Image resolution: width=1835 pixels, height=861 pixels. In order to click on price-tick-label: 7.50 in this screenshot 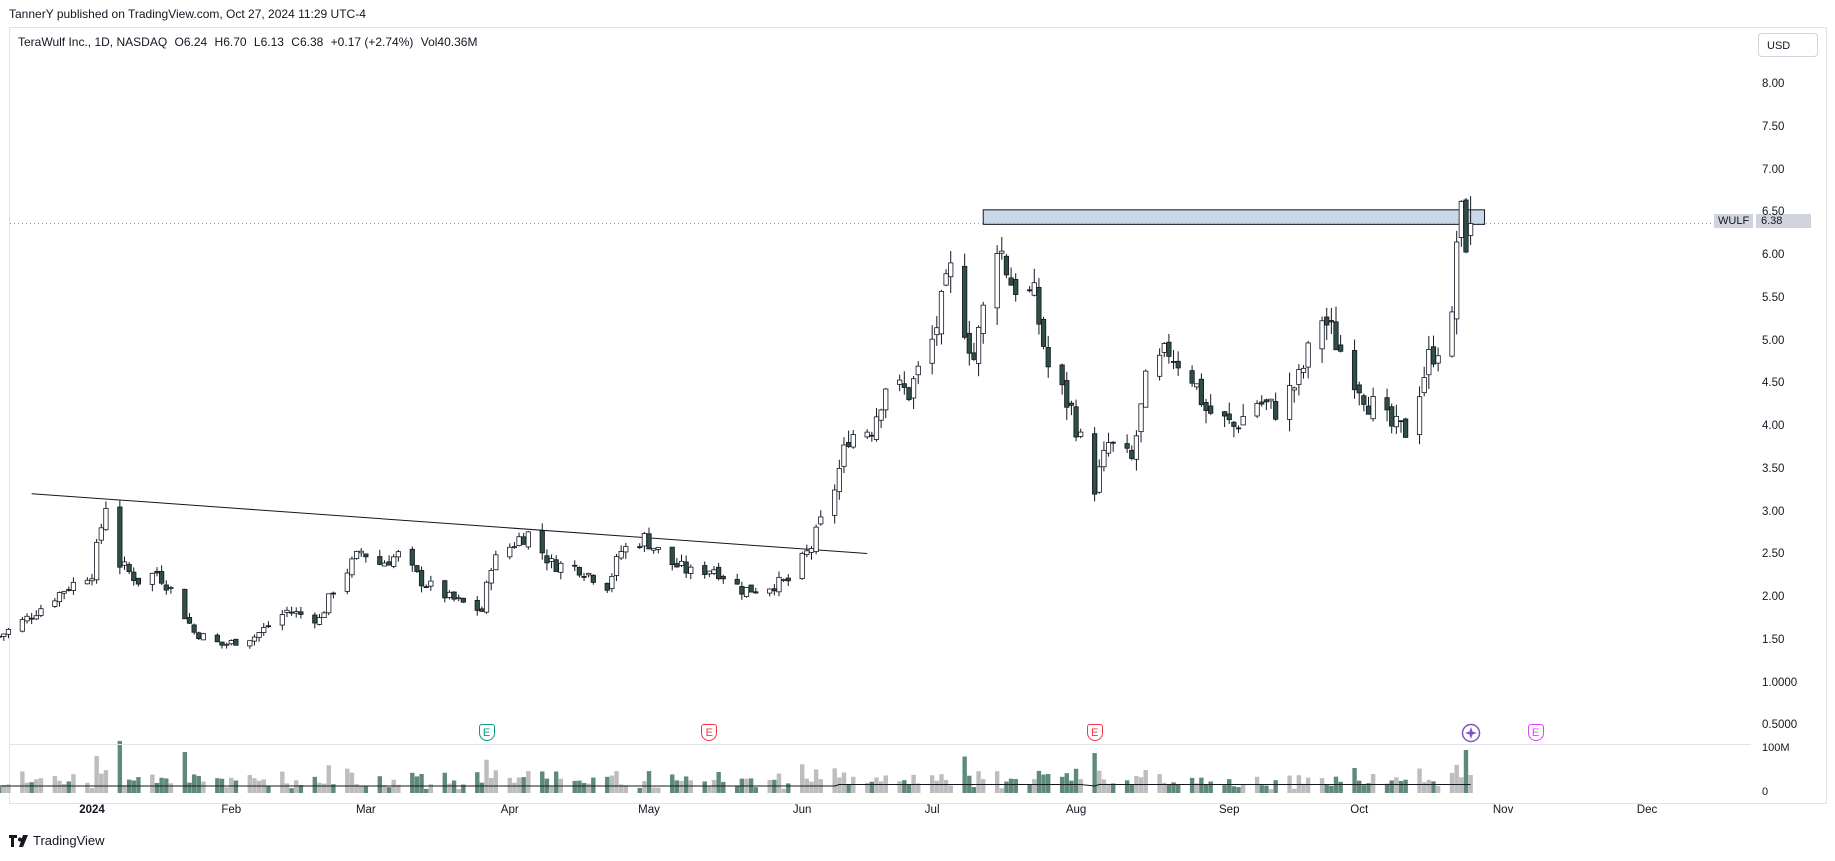, I will do `click(1773, 126)`.